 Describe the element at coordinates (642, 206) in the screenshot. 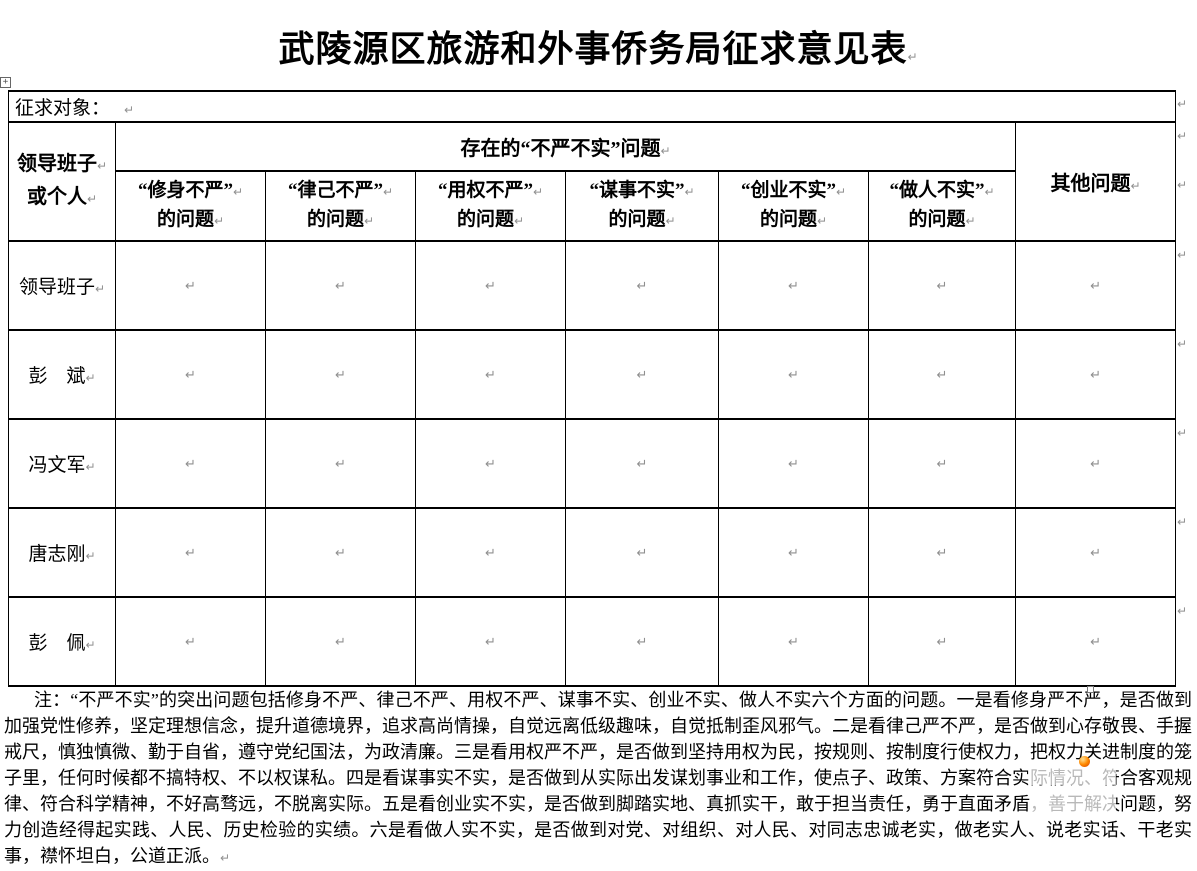

I see `subheader-moushi-cell: “谋事不实”↵ 的问题↵` at that location.